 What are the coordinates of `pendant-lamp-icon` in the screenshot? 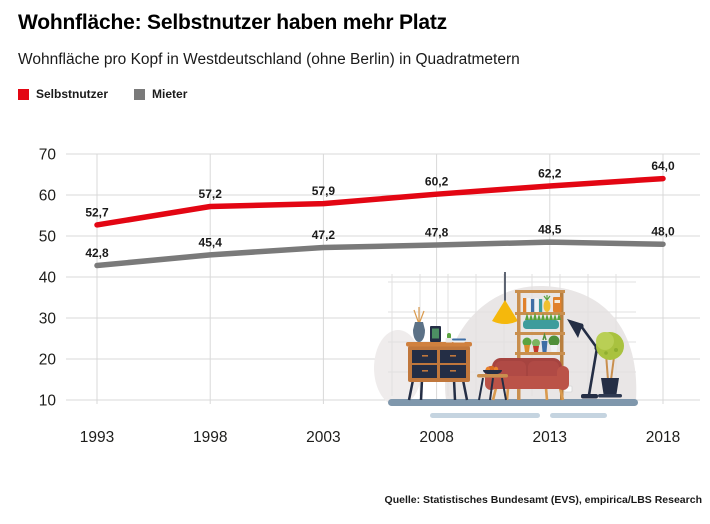 It's located at (505, 298).